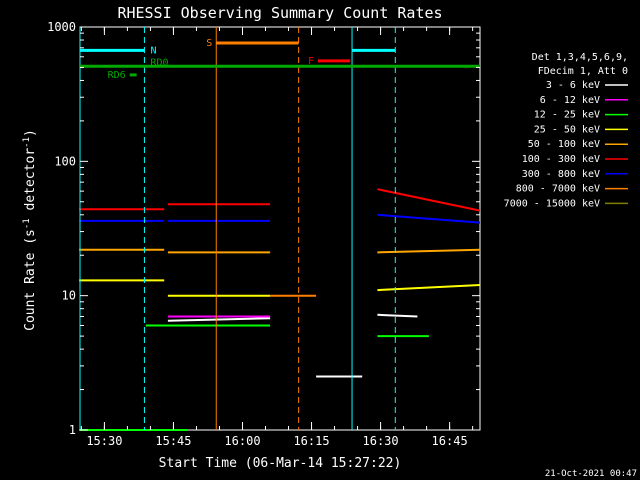 Image resolution: width=640 pixels, height=480 pixels. I want to click on x-tick-label: 16:00, so click(242, 441).